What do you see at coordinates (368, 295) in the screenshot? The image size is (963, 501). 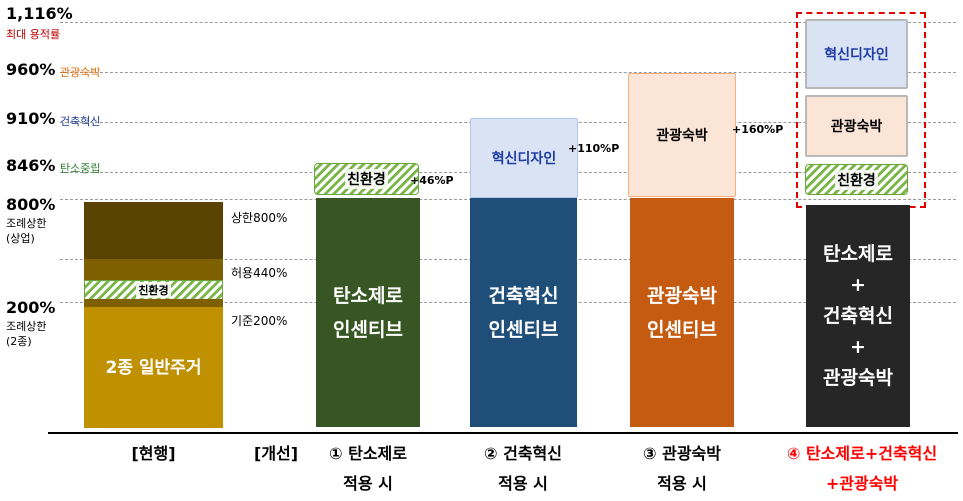 I see `col1-bar-line1: 탄소제로` at bounding box center [368, 295].